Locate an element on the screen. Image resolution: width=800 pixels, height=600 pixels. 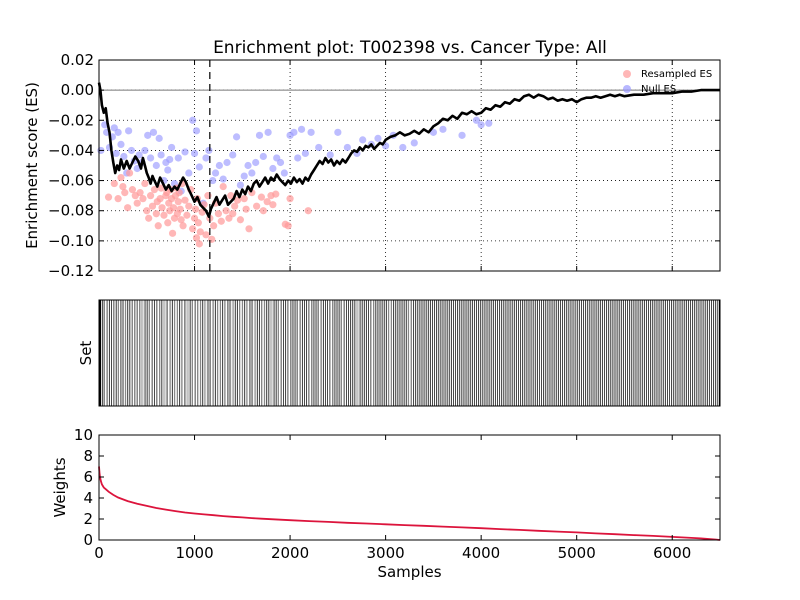
weights-y-tick-label: 6 is located at coordinates (88, 477).